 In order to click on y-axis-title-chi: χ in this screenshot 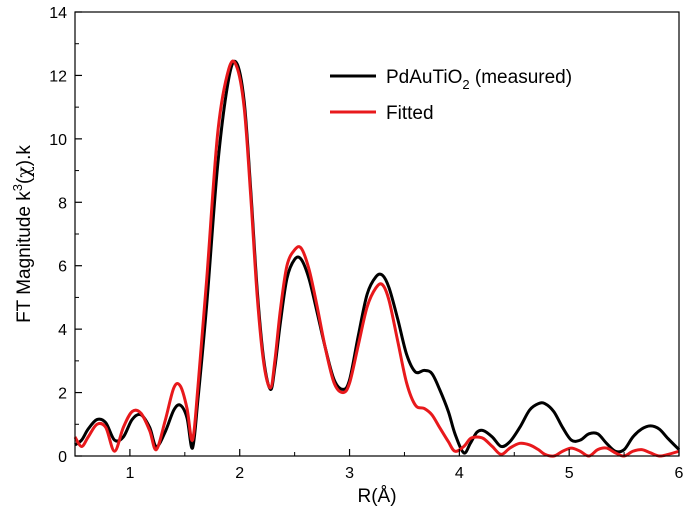, I will do `click(24, 172)`.